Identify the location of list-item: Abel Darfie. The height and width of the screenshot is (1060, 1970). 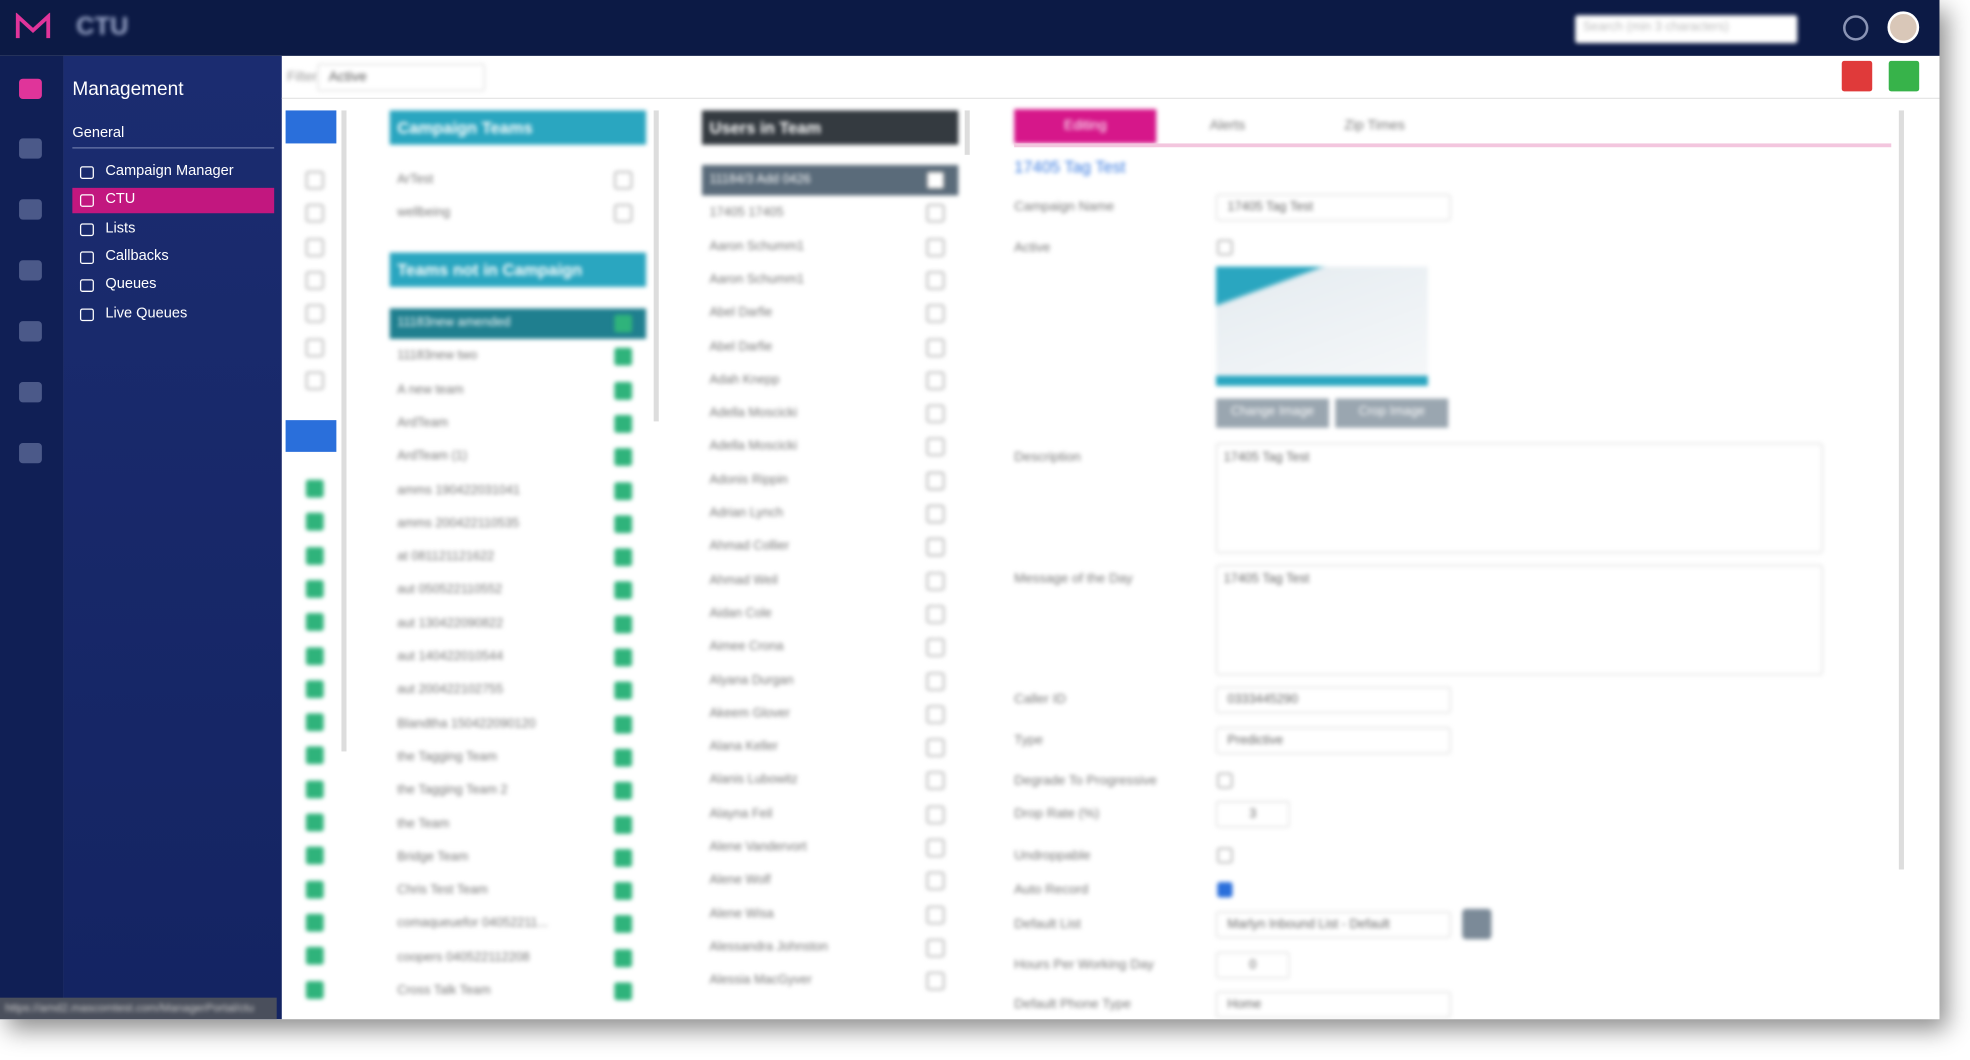
(741, 313).